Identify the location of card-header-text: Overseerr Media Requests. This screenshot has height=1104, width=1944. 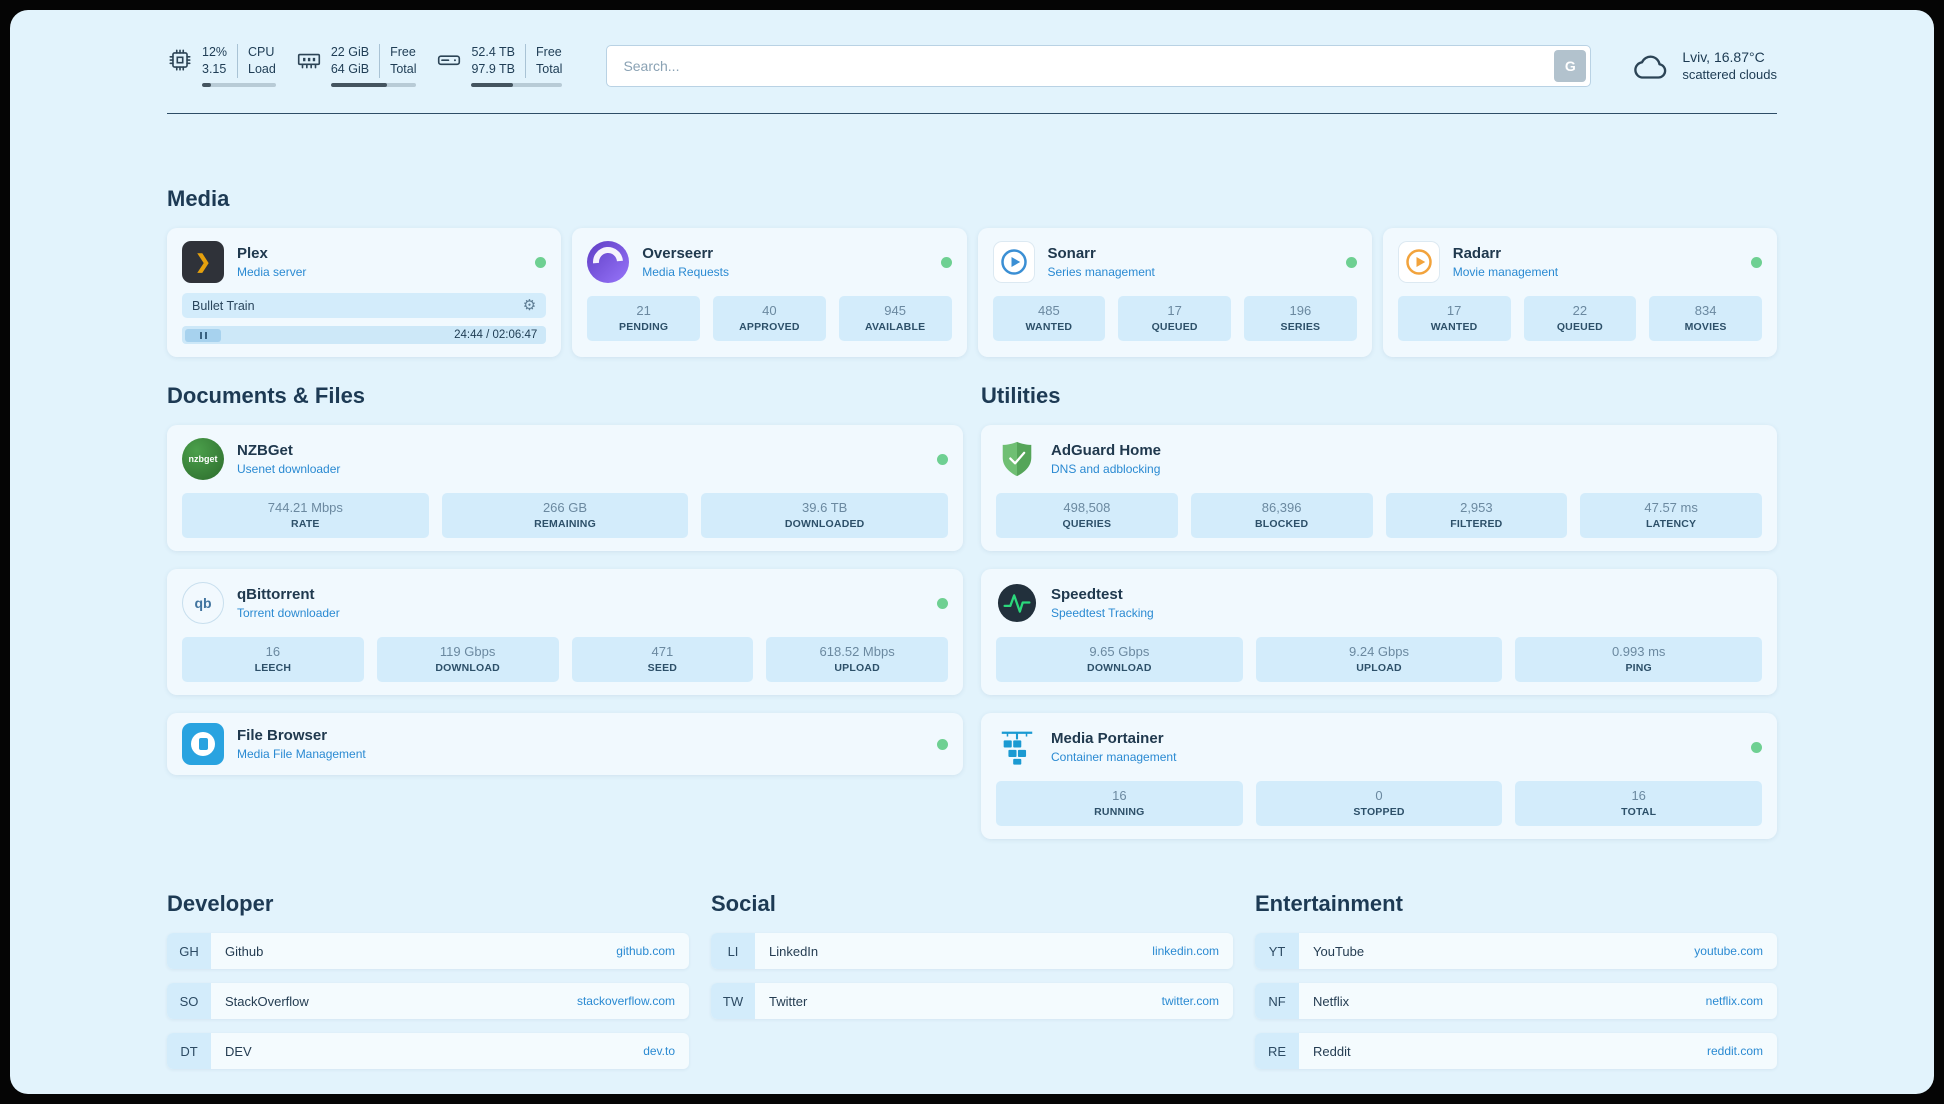
(685, 262).